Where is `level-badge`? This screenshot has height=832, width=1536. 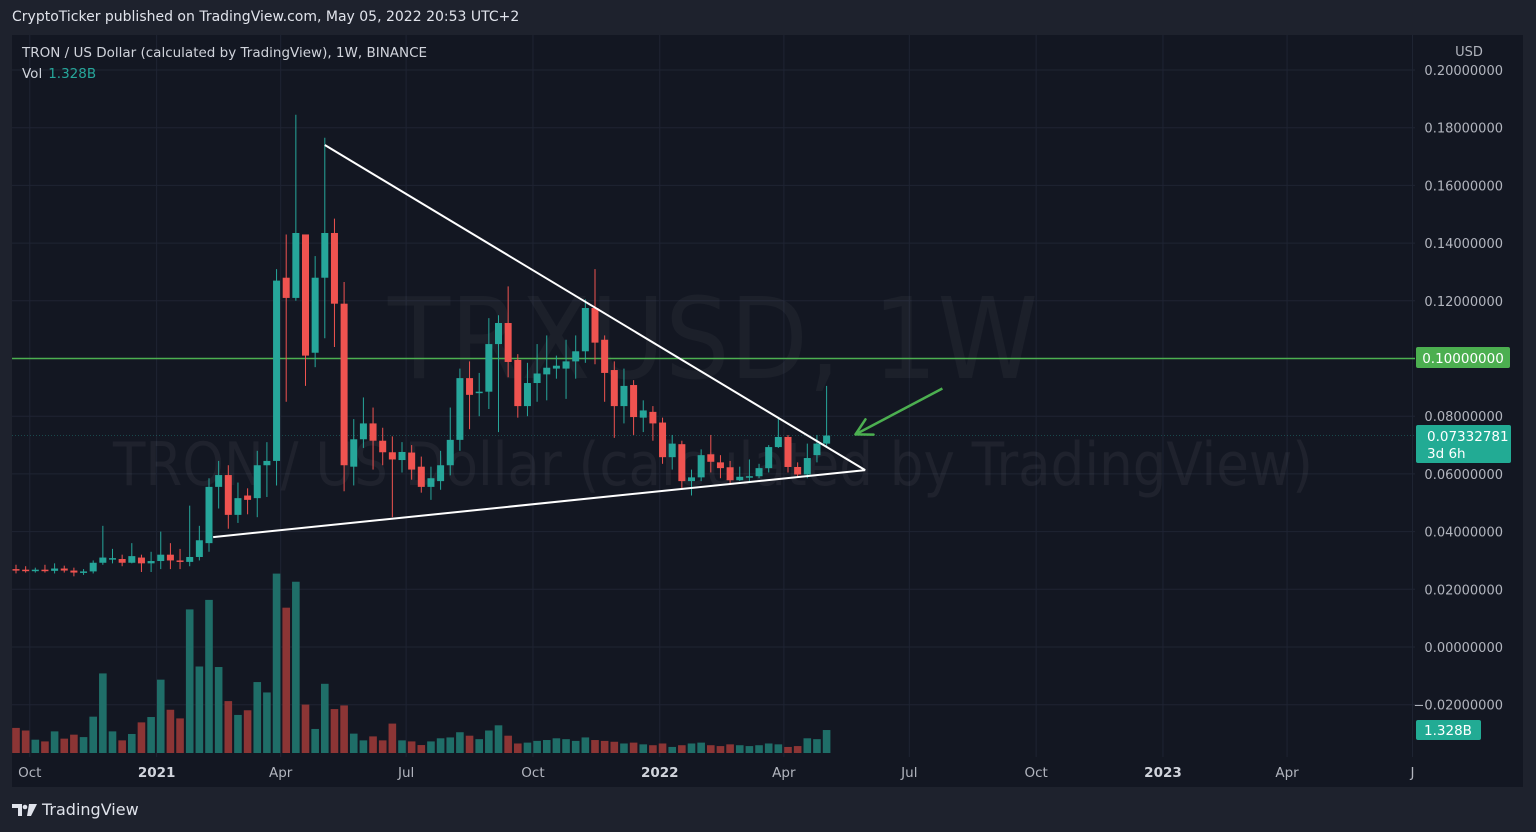
level-badge is located at coordinates (1463, 357).